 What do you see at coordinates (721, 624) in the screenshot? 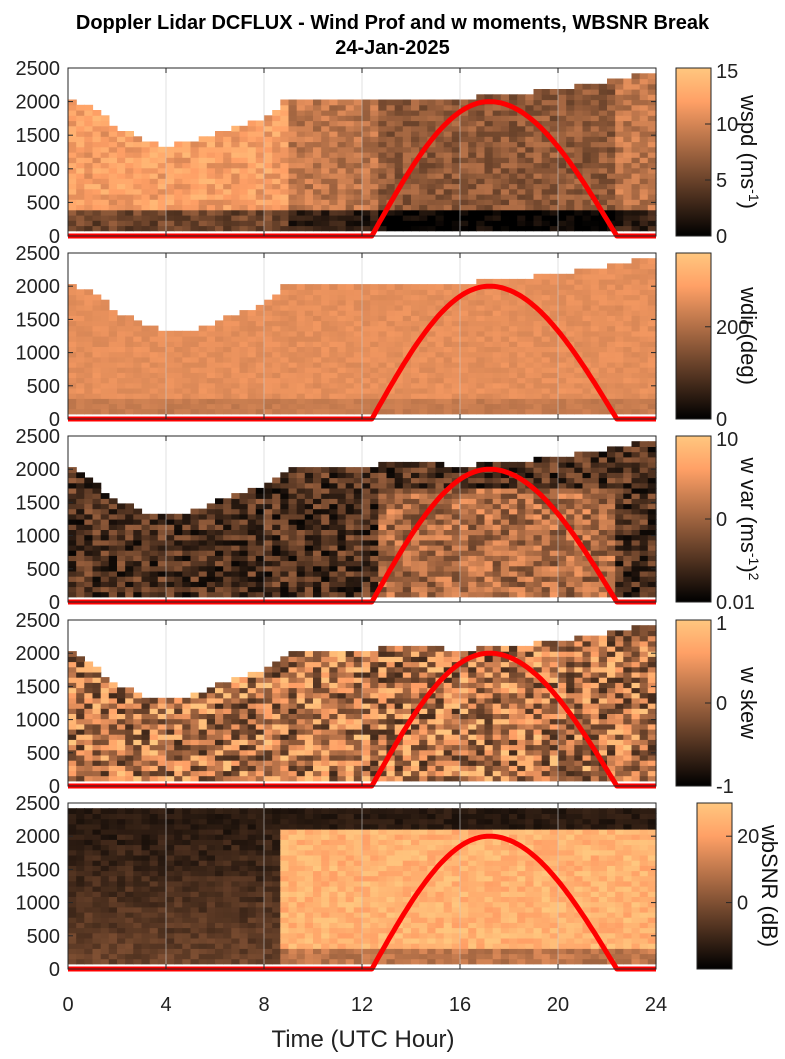
I see `colorbar-tick-label: 1` at bounding box center [721, 624].